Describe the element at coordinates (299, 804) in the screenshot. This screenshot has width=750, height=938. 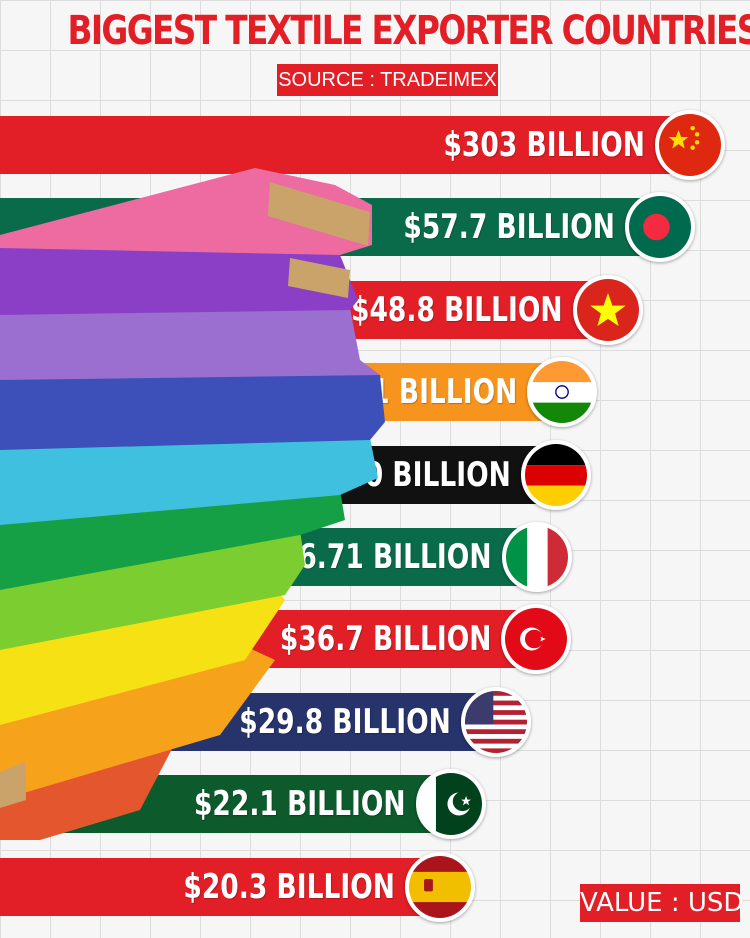
I see `bar-value-label: $22.1 BILLION` at that location.